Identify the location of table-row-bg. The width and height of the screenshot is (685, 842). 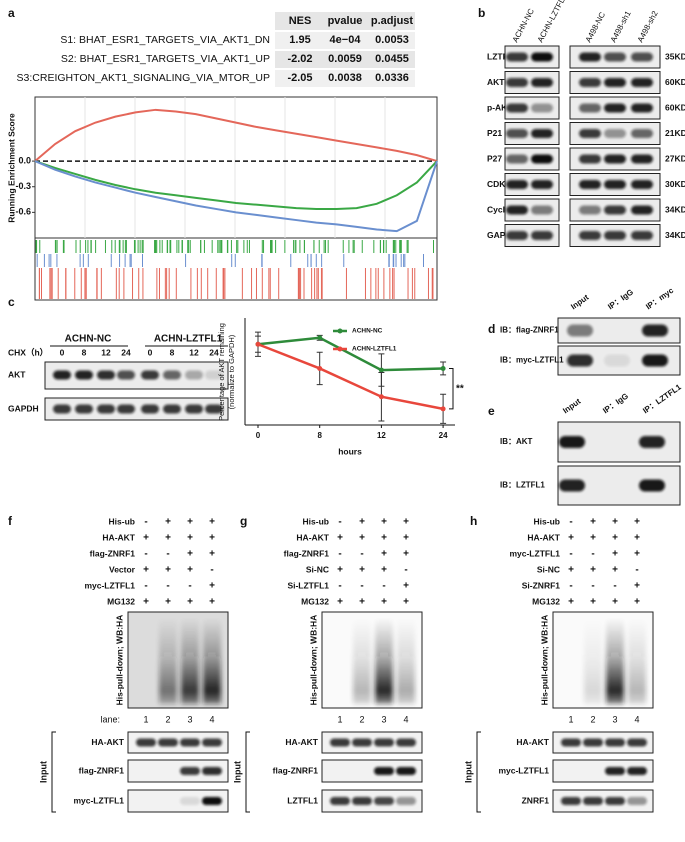
(345, 59).